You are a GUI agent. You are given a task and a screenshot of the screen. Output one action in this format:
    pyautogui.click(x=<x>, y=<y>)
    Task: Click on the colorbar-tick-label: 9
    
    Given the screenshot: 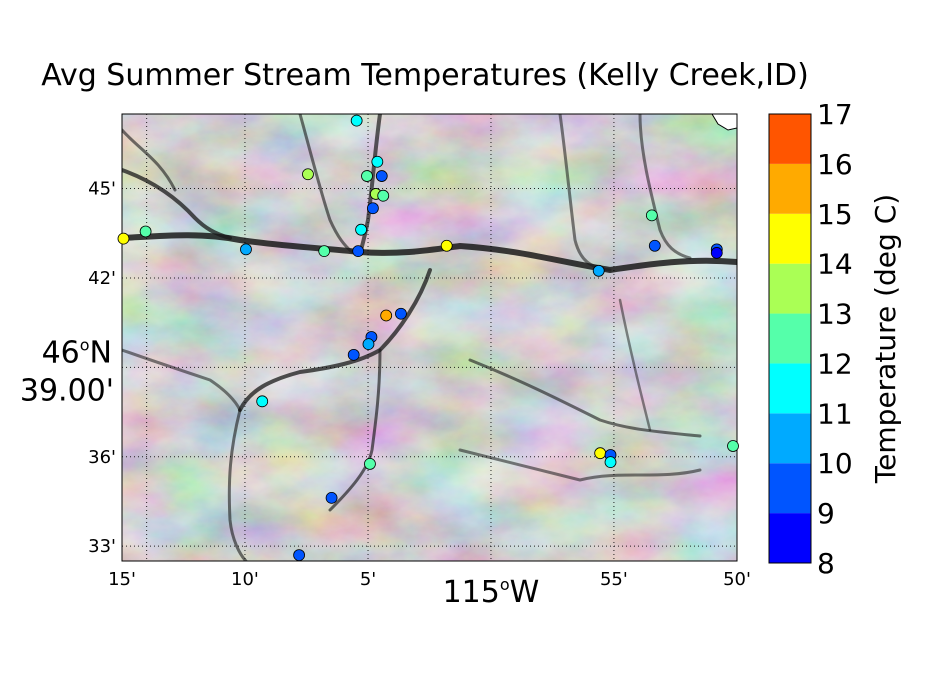 What is the action you would take?
    pyautogui.click(x=826, y=513)
    